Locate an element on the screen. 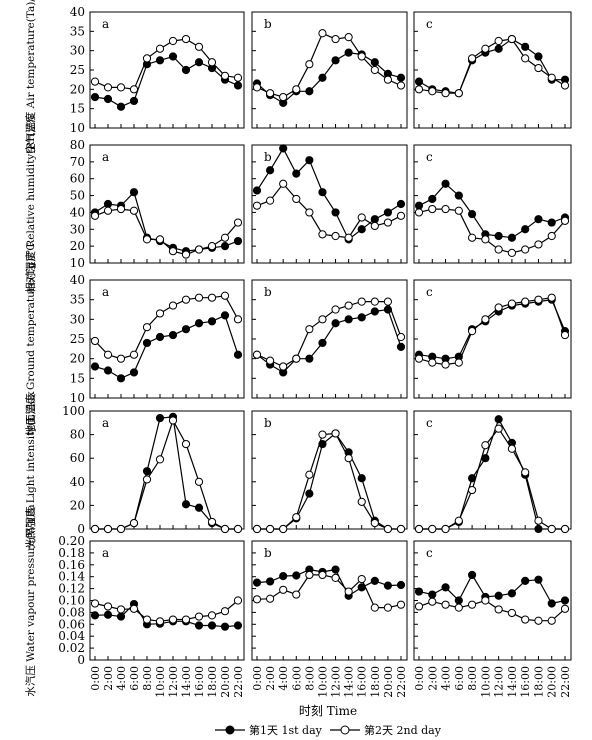 The image size is (592, 740). x-tick-label: 12:00 is located at coordinates (336, 682).